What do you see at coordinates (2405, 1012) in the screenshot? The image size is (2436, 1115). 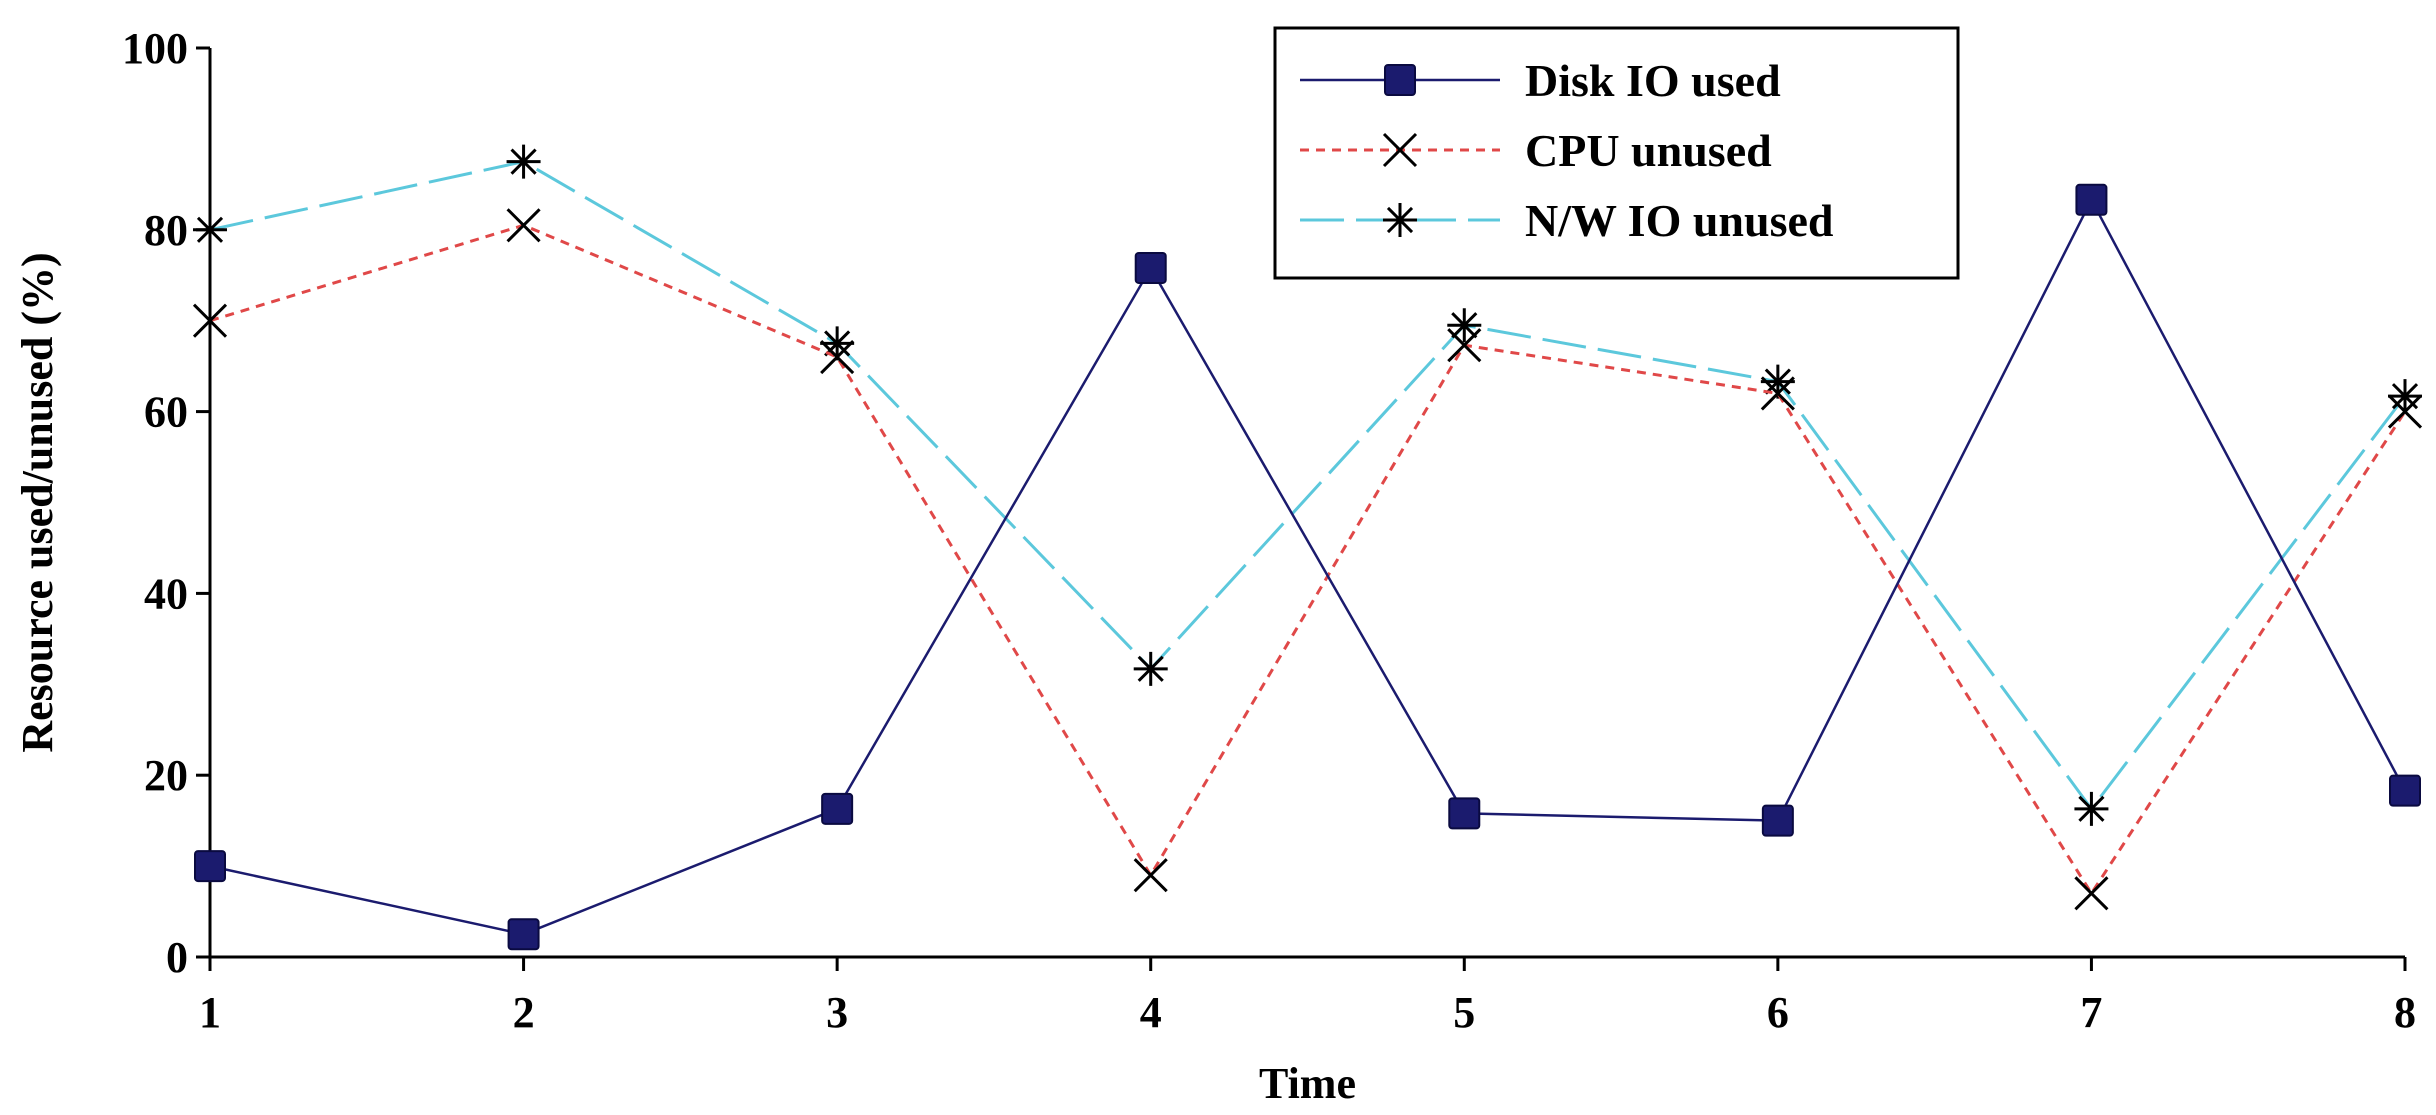 I see `x-tick-label: 8` at bounding box center [2405, 1012].